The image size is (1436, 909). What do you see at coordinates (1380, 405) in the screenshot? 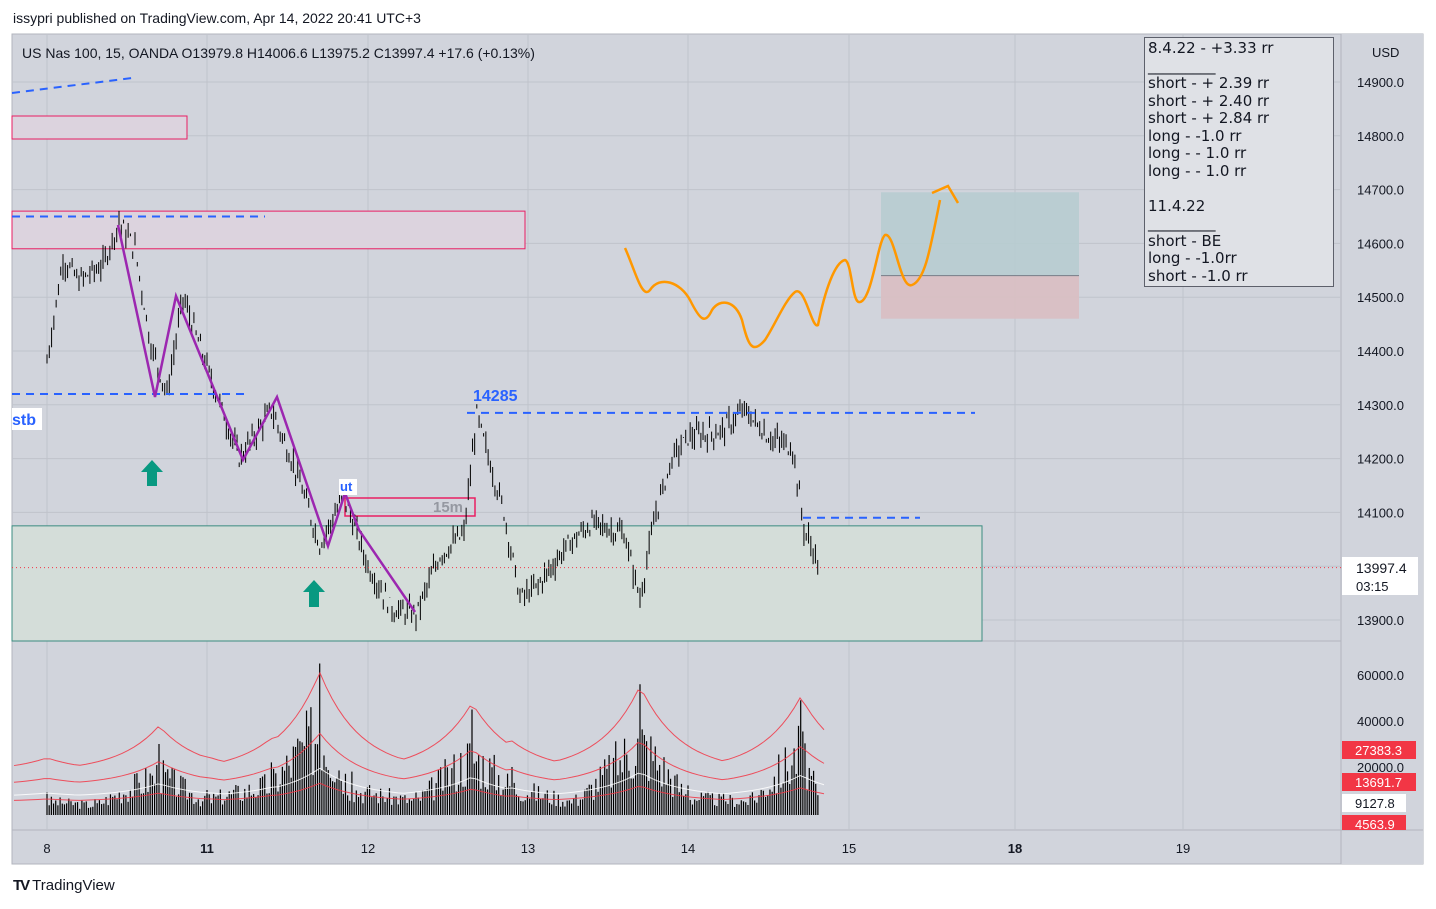
I see `price-tick: 14300.0` at bounding box center [1380, 405].